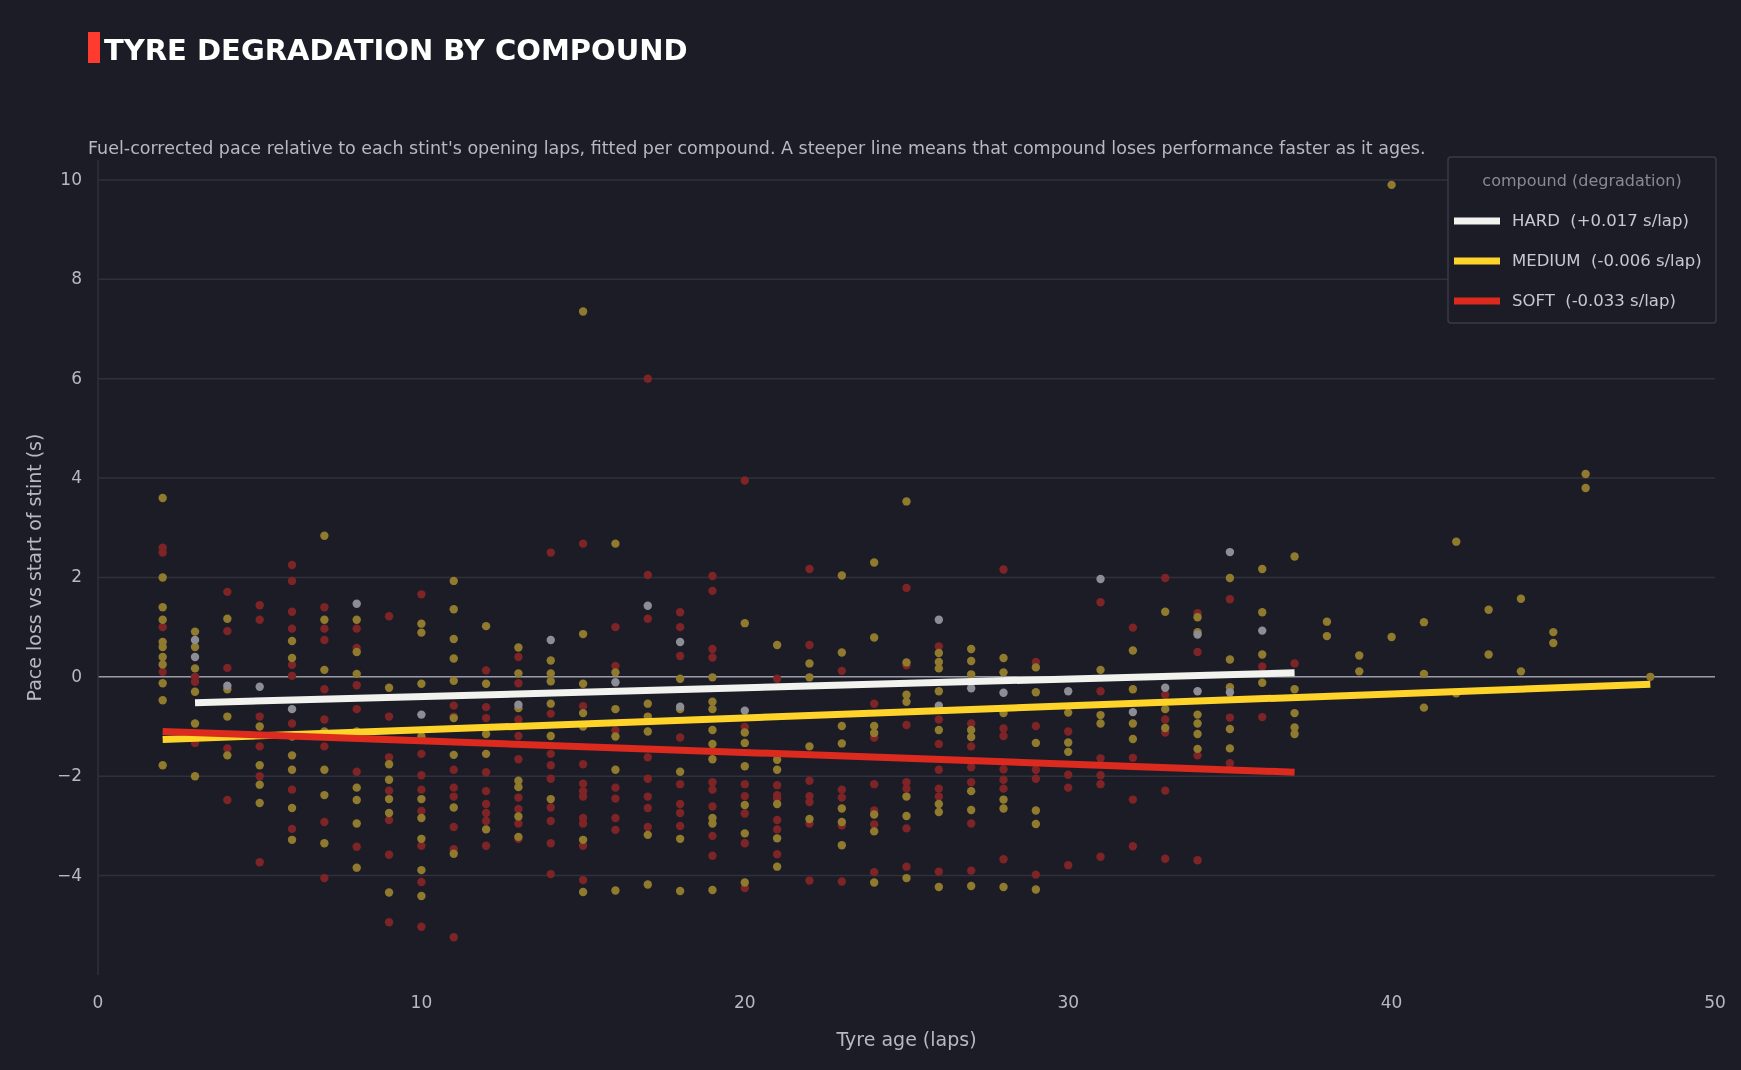  What do you see at coordinates (906, 1038) in the screenshot?
I see `x-axis-title: Tyre age (laps)` at bounding box center [906, 1038].